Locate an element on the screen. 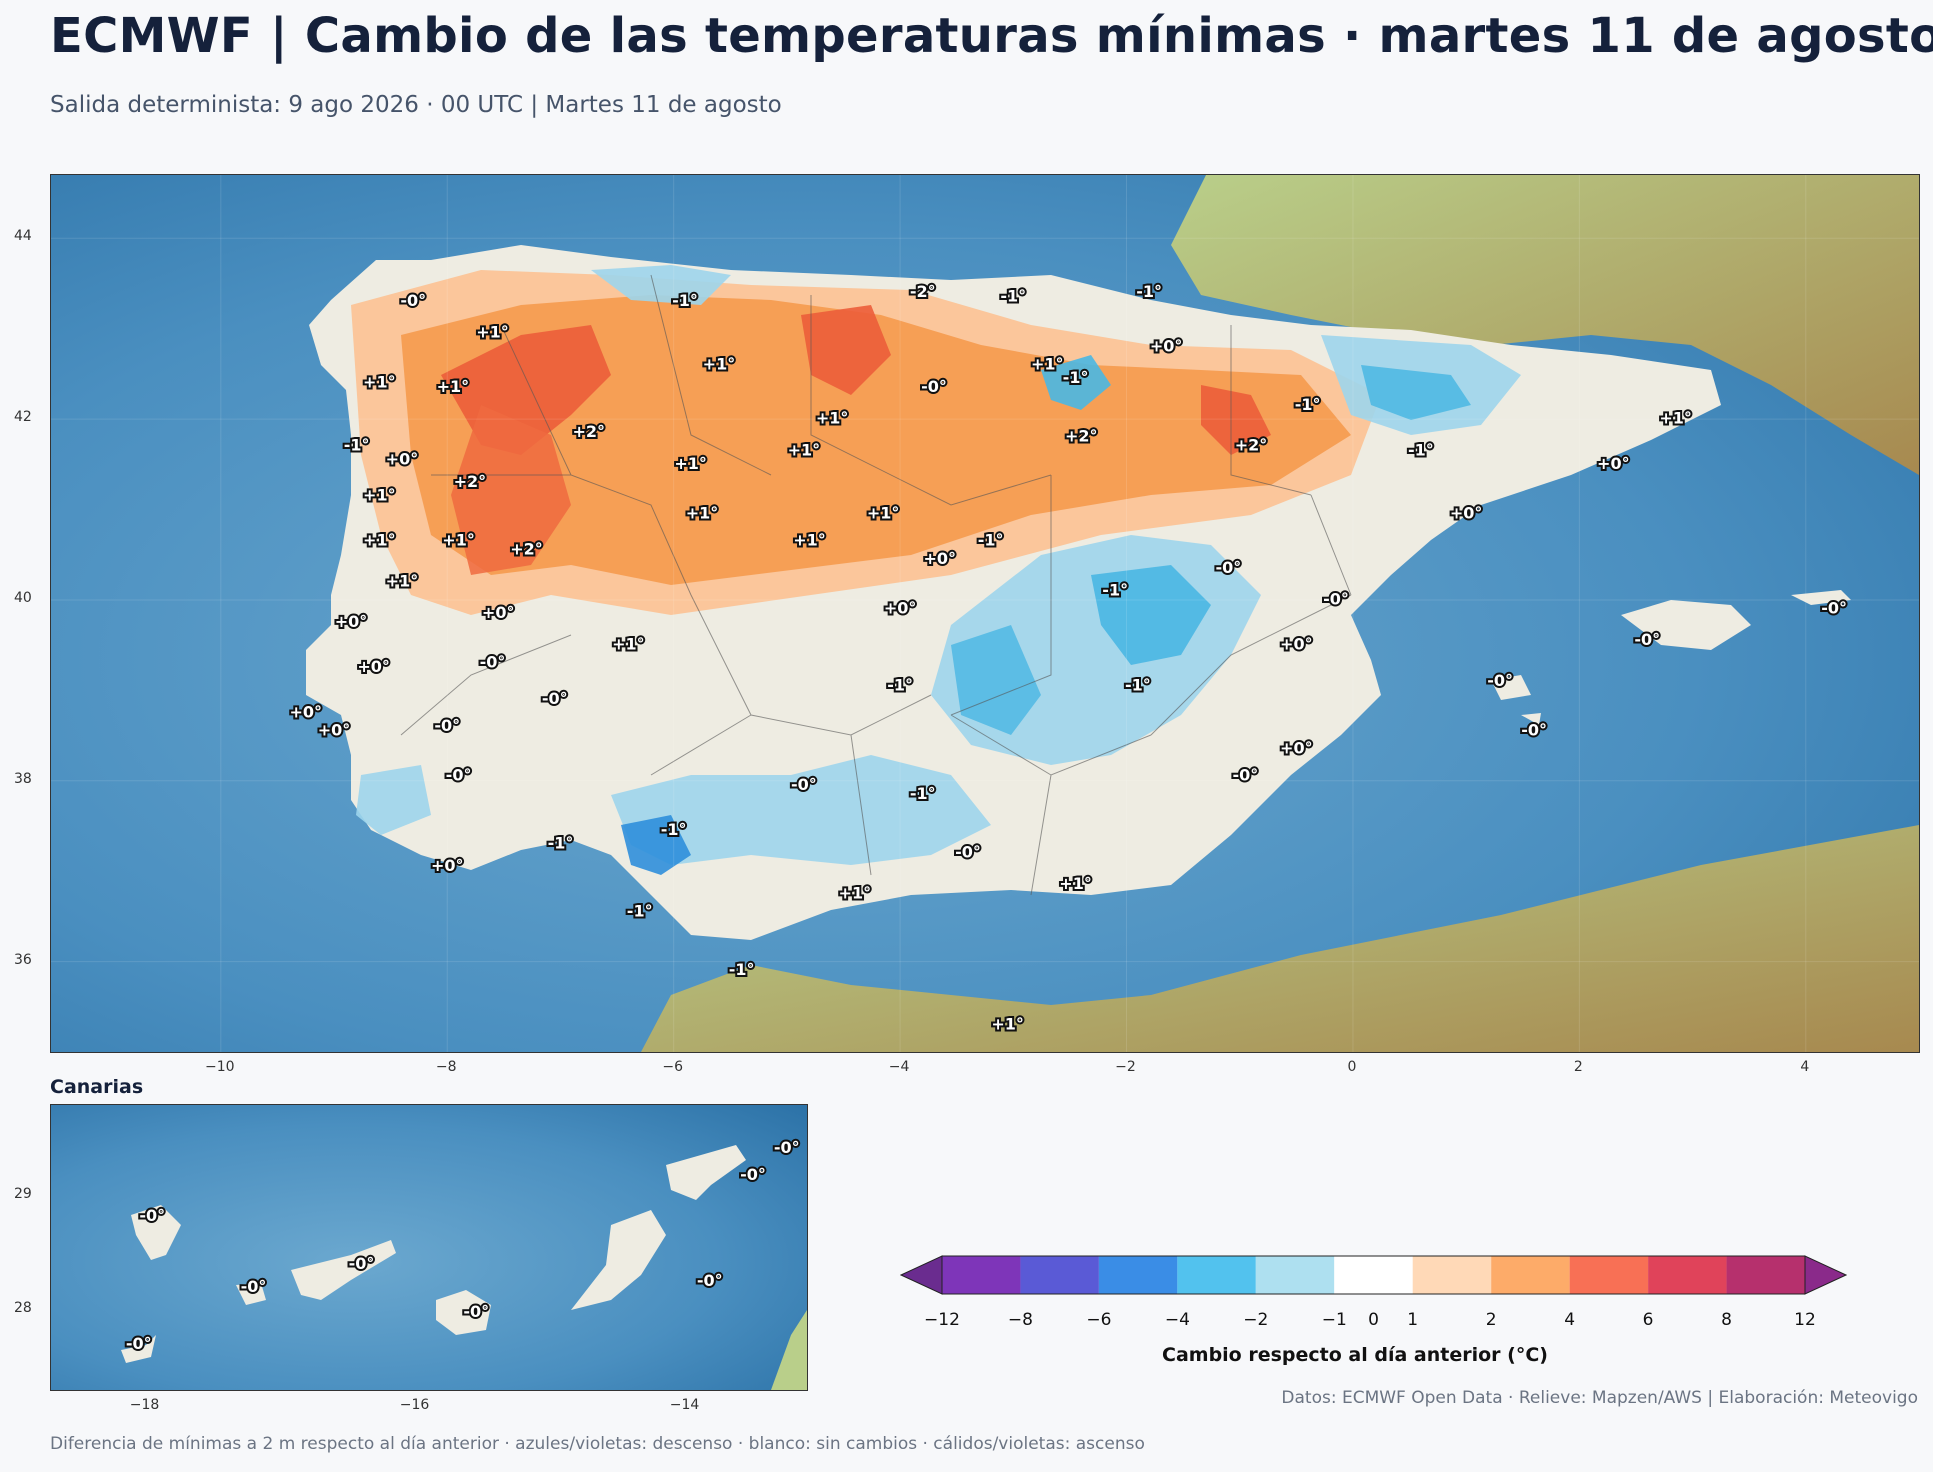 Image resolution: width=1933 pixels, height=1472 pixels. colorbar-tick-label: −8 is located at coordinates (1020, 1320).